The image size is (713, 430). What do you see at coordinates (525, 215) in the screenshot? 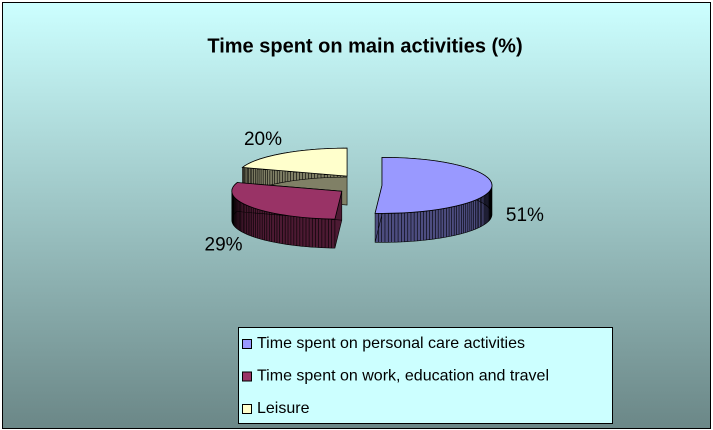
I see `data-label: 51%` at bounding box center [525, 215].